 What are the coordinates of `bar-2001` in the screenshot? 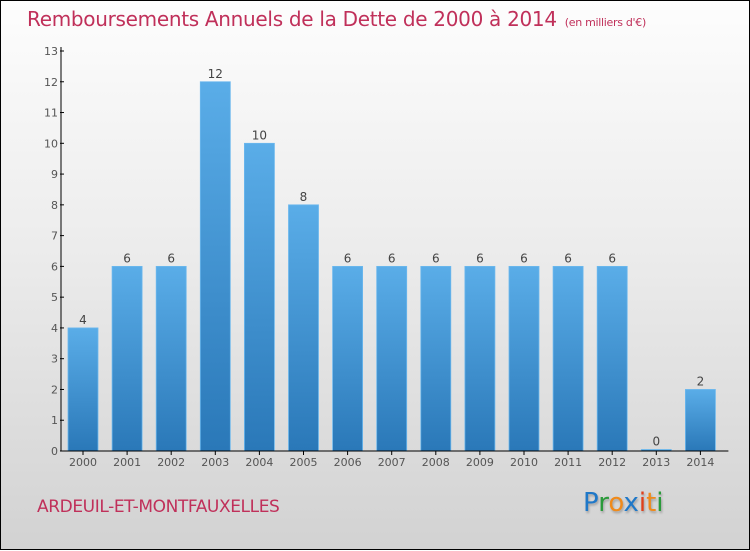 It's located at (127, 358).